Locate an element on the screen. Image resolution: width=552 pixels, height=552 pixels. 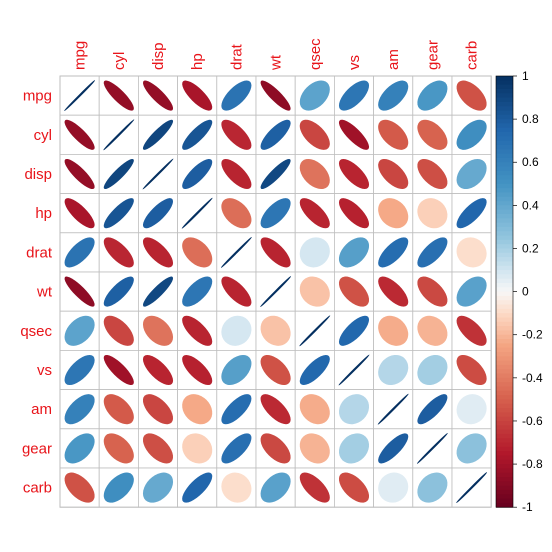
ellipse-disp-qsec is located at coordinates (314, 174).